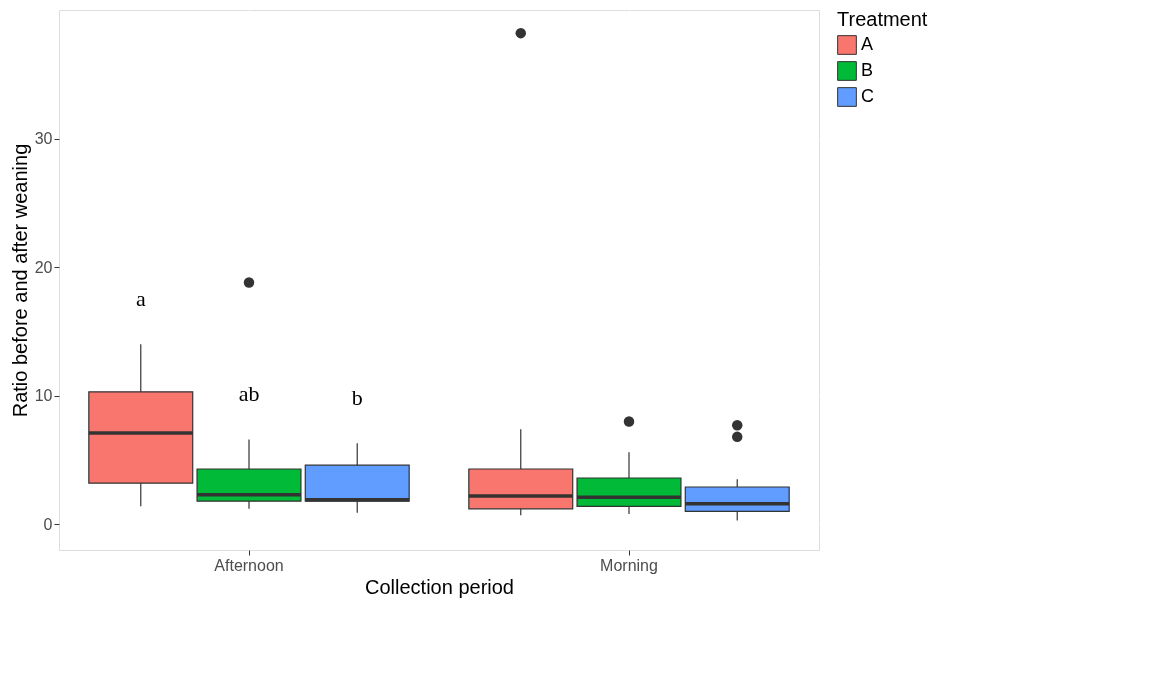  I want to click on x-tick-label: Afternoon, so click(249, 565).